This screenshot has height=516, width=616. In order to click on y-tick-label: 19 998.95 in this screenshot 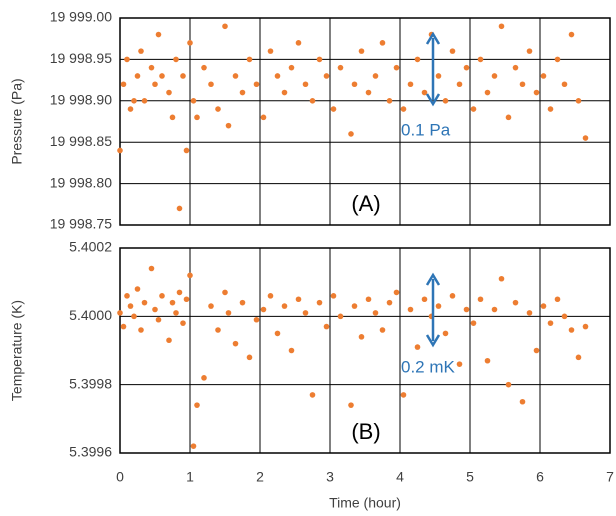, I will do `click(81, 58)`.